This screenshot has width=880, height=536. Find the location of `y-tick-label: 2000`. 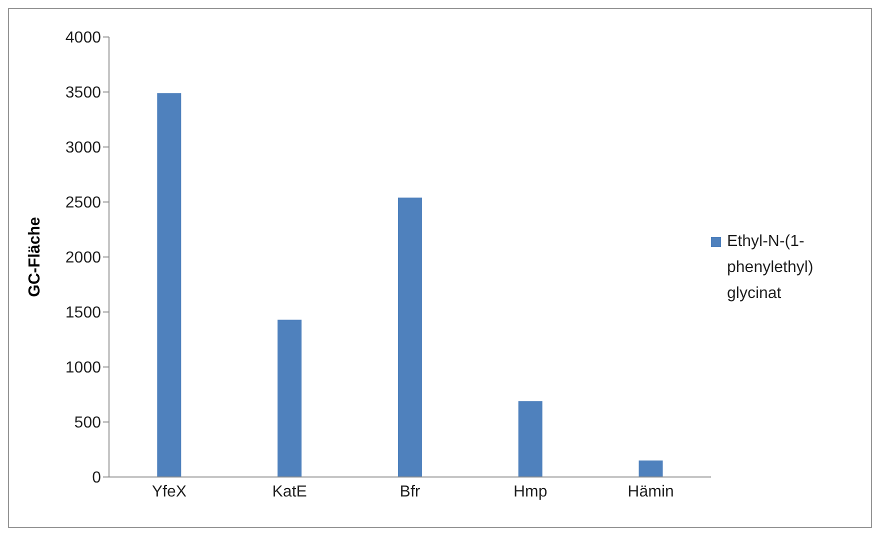

y-tick-label: 2000 is located at coordinates (83, 258).